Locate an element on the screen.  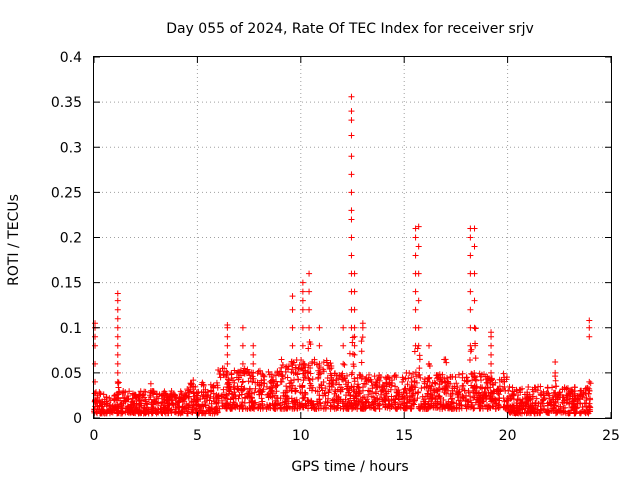
x-tick-label: 10 is located at coordinates (301, 436).